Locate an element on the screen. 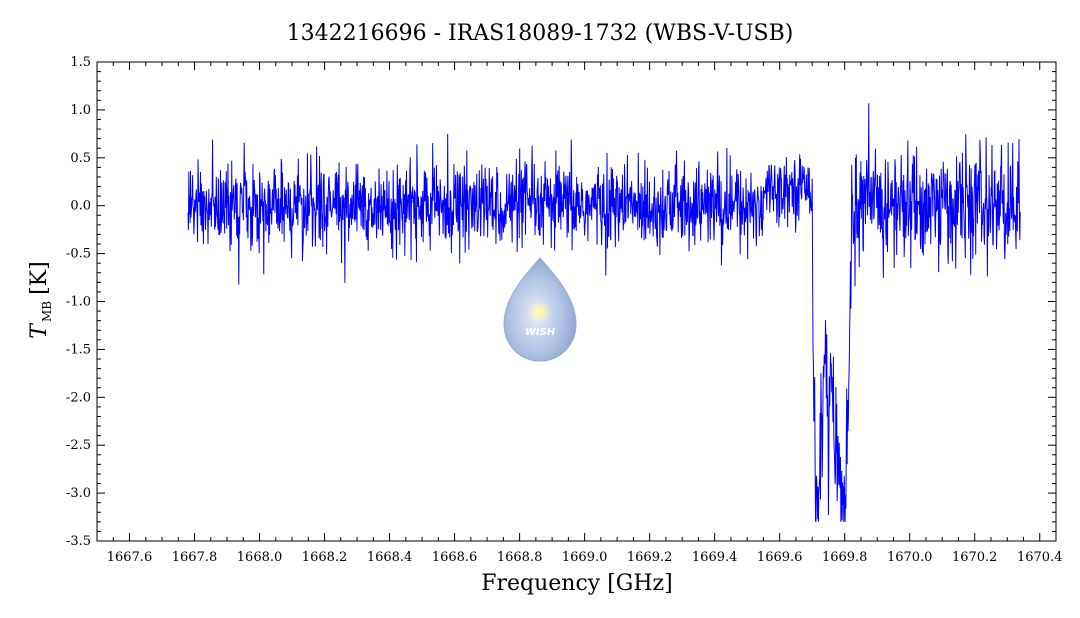  y-tick-label: 1.5 is located at coordinates (80, 62).